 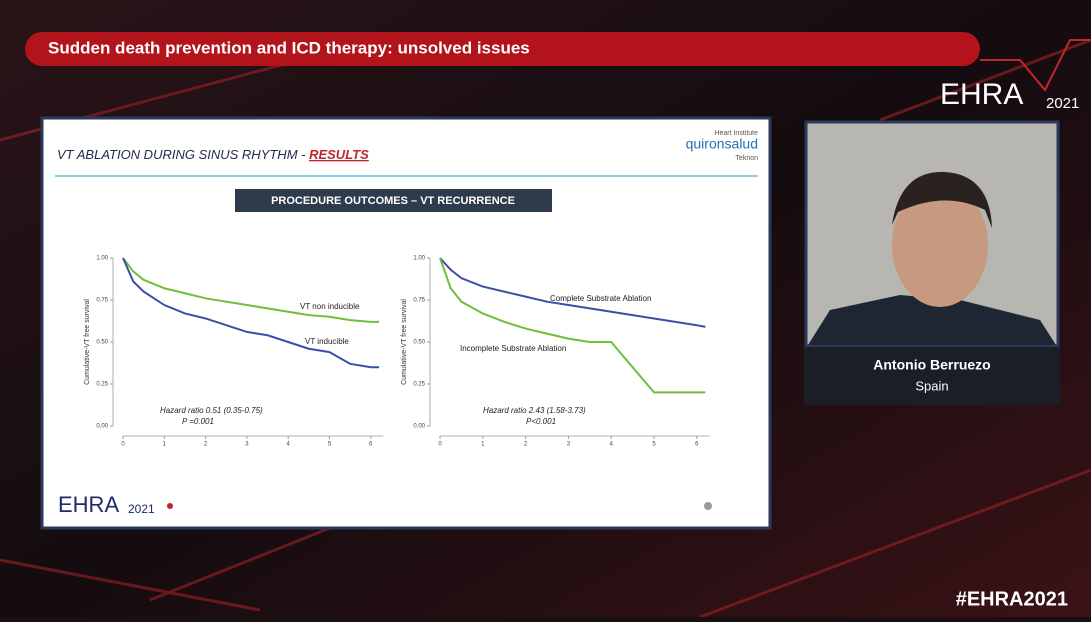 What do you see at coordinates (327, 341) in the screenshot?
I see `series-label: VT inducible` at bounding box center [327, 341].